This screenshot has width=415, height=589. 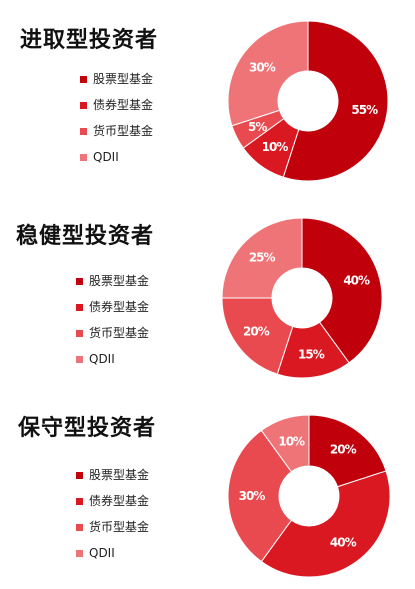 I want to click on chart-title: 稳健型投资者, so click(x=85, y=236).